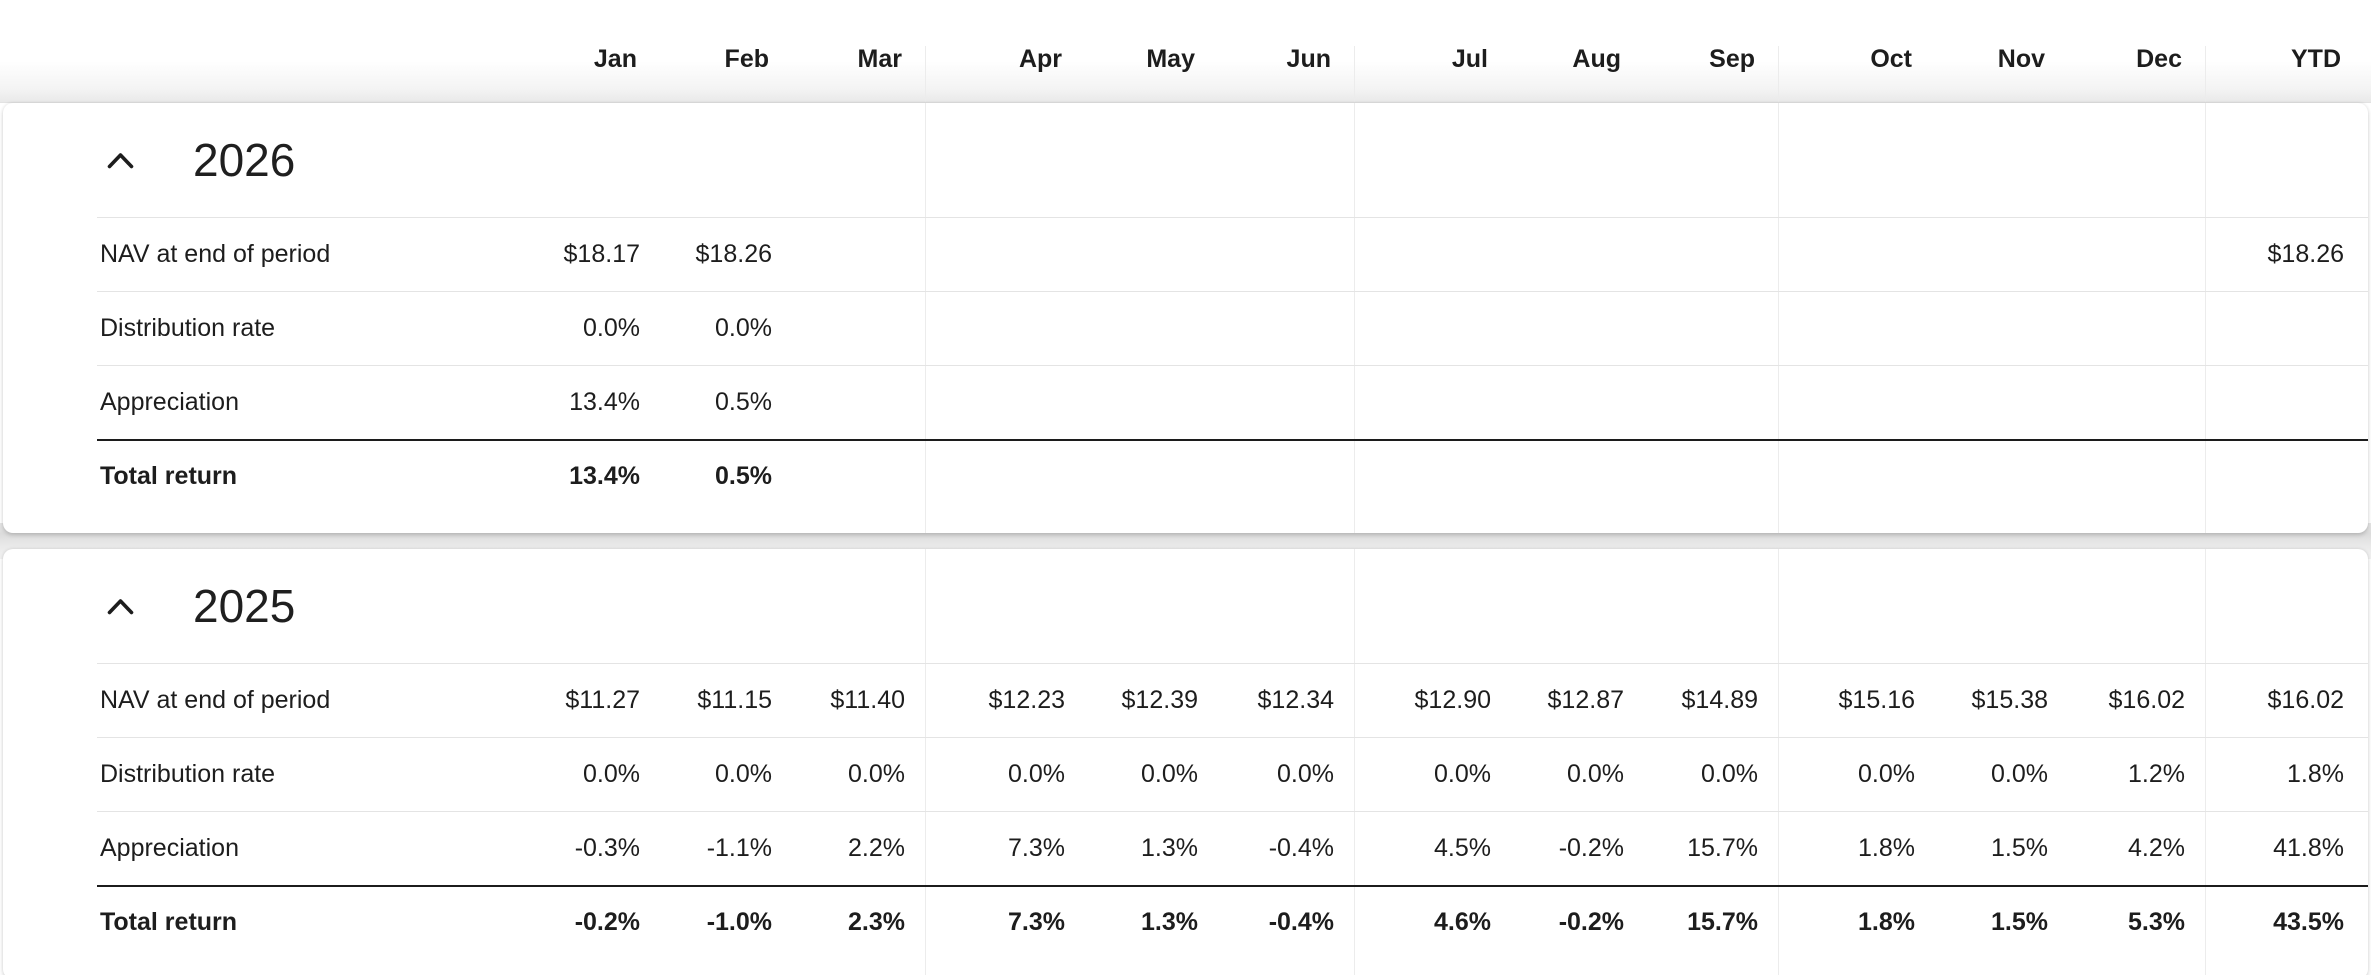 This screenshot has height=975, width=2371. What do you see at coordinates (1469, 59) in the screenshot?
I see `month-header-jul: Jul` at bounding box center [1469, 59].